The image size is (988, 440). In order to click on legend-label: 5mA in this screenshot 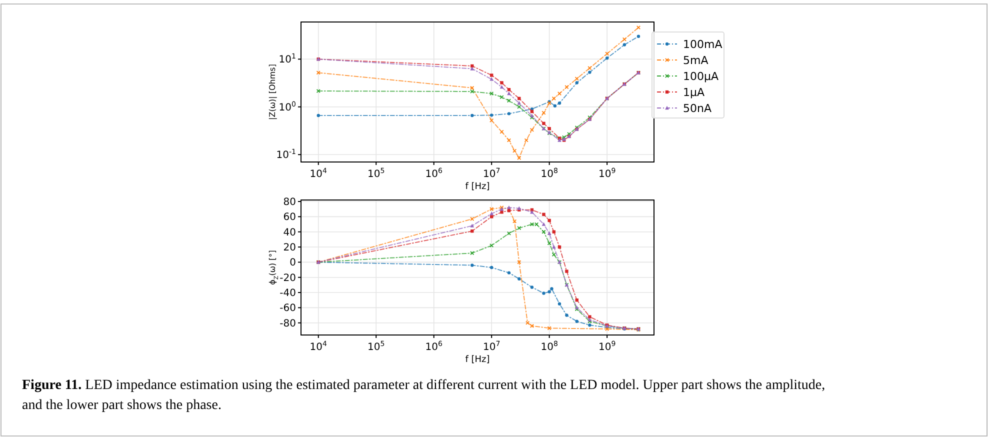, I will do `click(696, 60)`.